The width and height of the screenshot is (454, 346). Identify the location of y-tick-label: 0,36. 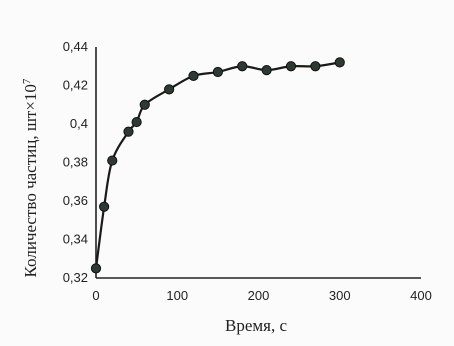
(75, 200).